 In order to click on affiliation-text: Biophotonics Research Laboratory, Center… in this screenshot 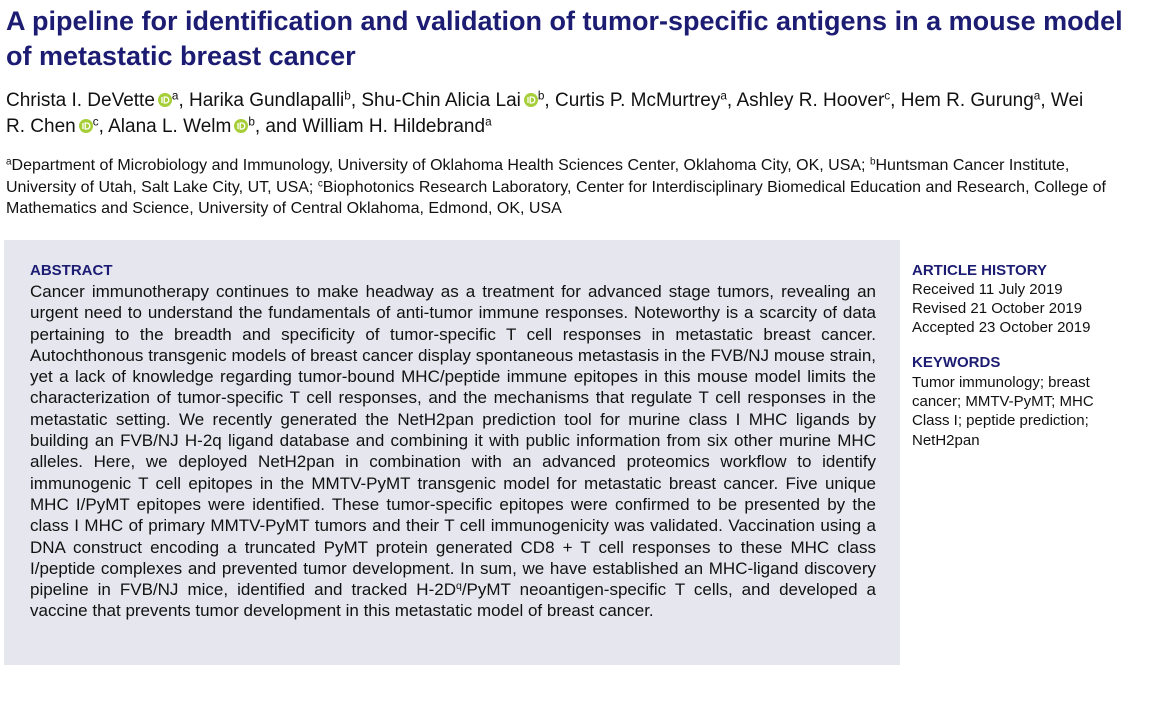, I will do `click(556, 198)`.